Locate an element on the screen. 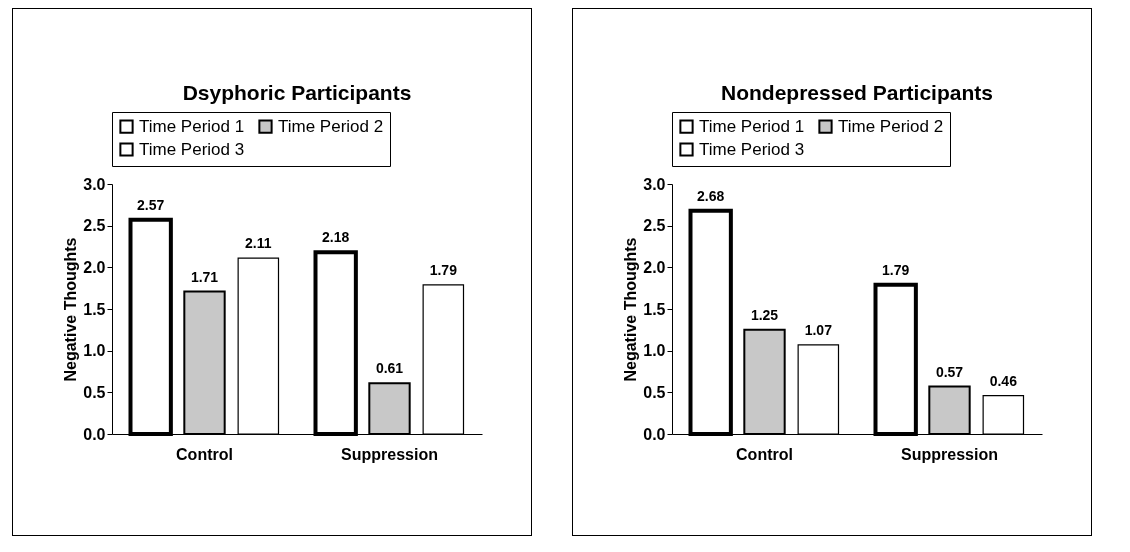 This screenshot has height=552, width=1130. data-label: 2.57 is located at coordinates (151, 204).